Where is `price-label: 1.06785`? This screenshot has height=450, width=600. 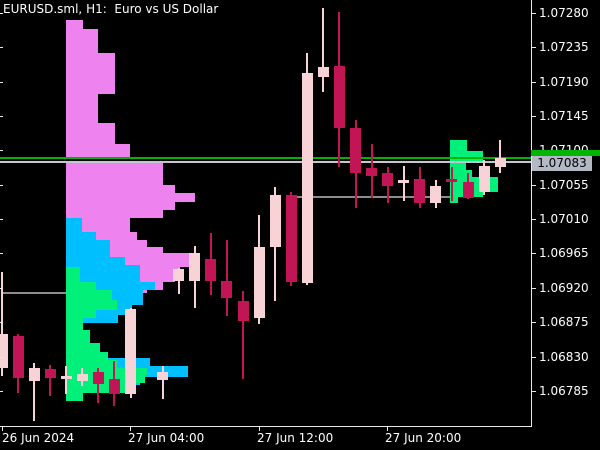
price-label: 1.06785 is located at coordinates (564, 391).